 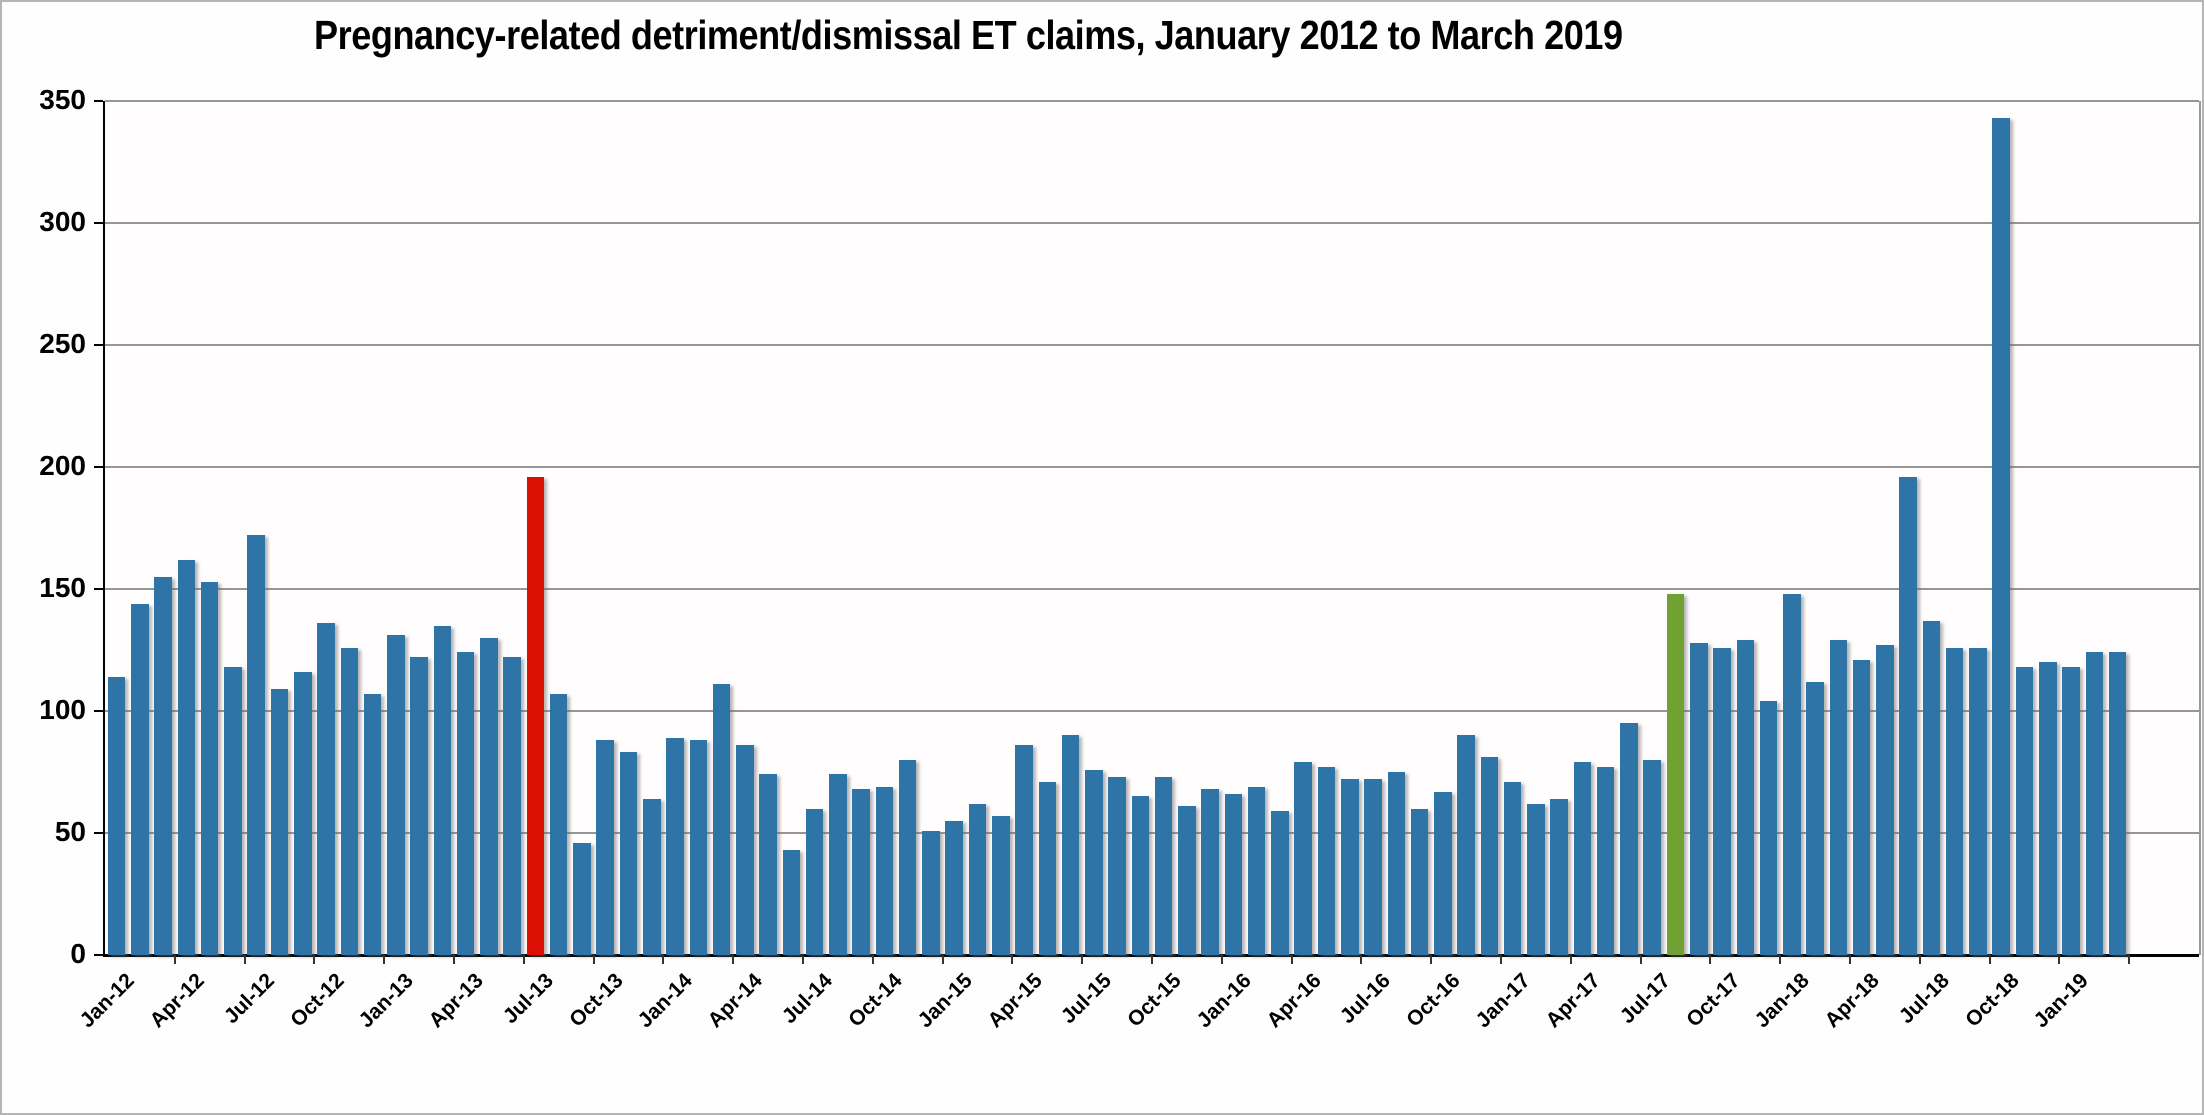 I want to click on x-tick-label-Jan-14: Jan-14, so click(x=665, y=1001).